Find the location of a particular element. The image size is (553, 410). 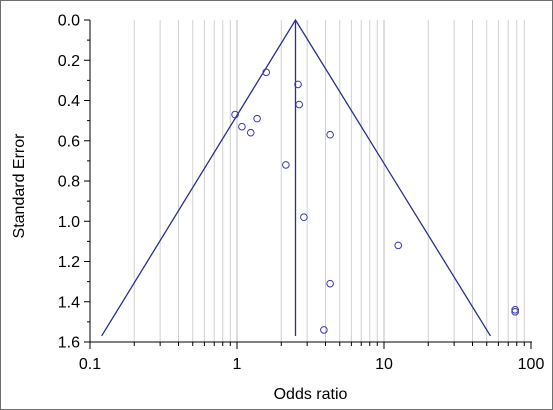

x-tick-label: 1 is located at coordinates (237, 364).